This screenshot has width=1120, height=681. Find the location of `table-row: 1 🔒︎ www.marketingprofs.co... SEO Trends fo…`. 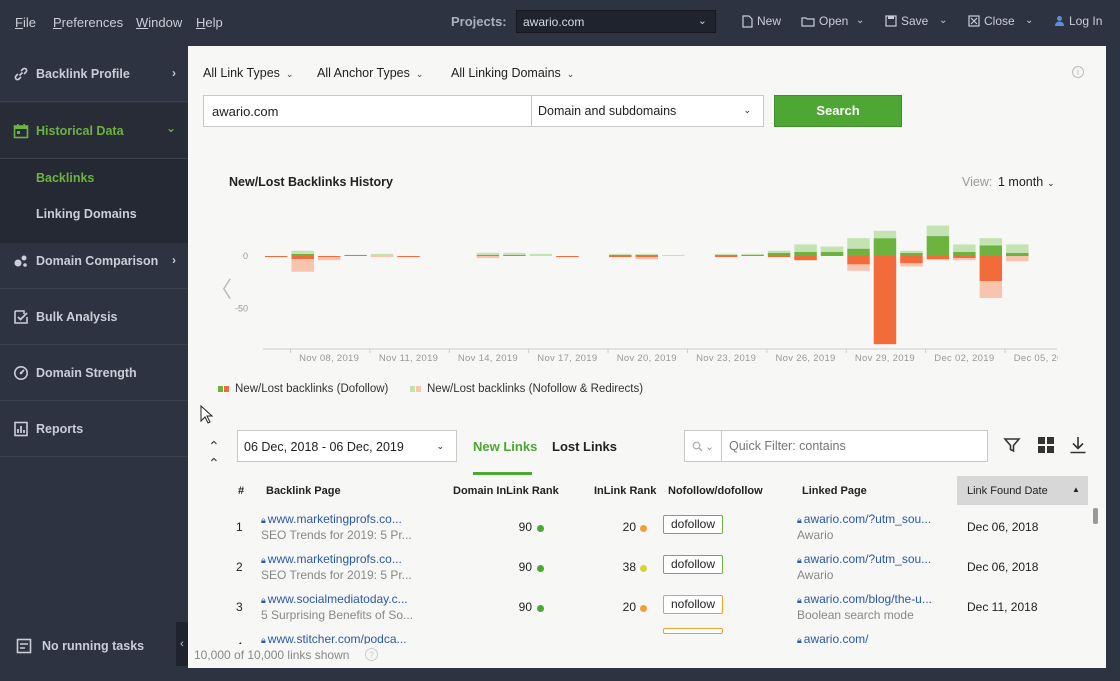

table-row: 1 🔒︎ www.marketingprofs.co... SEO Trends fo… is located at coordinates (647, 528).